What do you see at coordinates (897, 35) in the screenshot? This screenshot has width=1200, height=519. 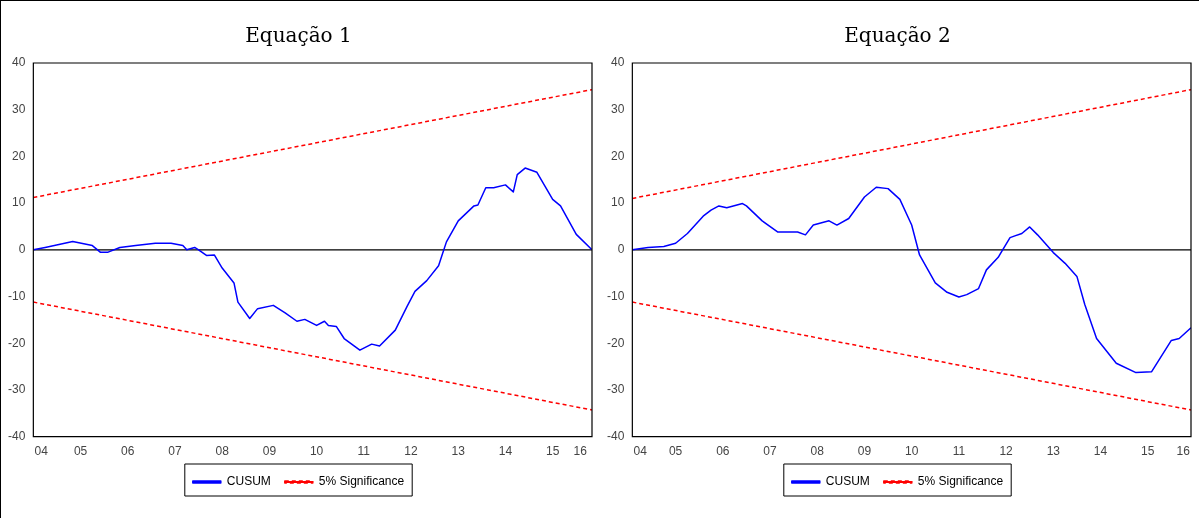 I see `chart-title: Equação 2` at bounding box center [897, 35].